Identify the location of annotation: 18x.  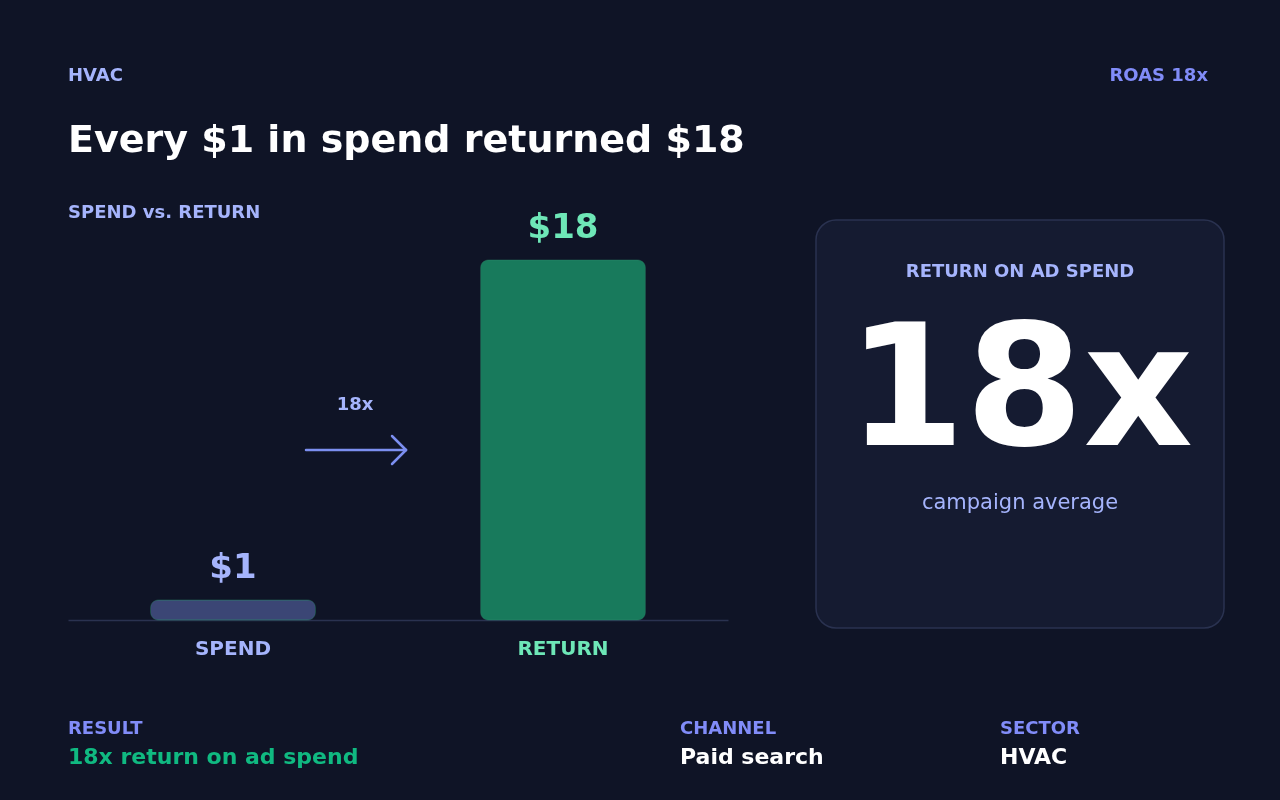
(355, 403).